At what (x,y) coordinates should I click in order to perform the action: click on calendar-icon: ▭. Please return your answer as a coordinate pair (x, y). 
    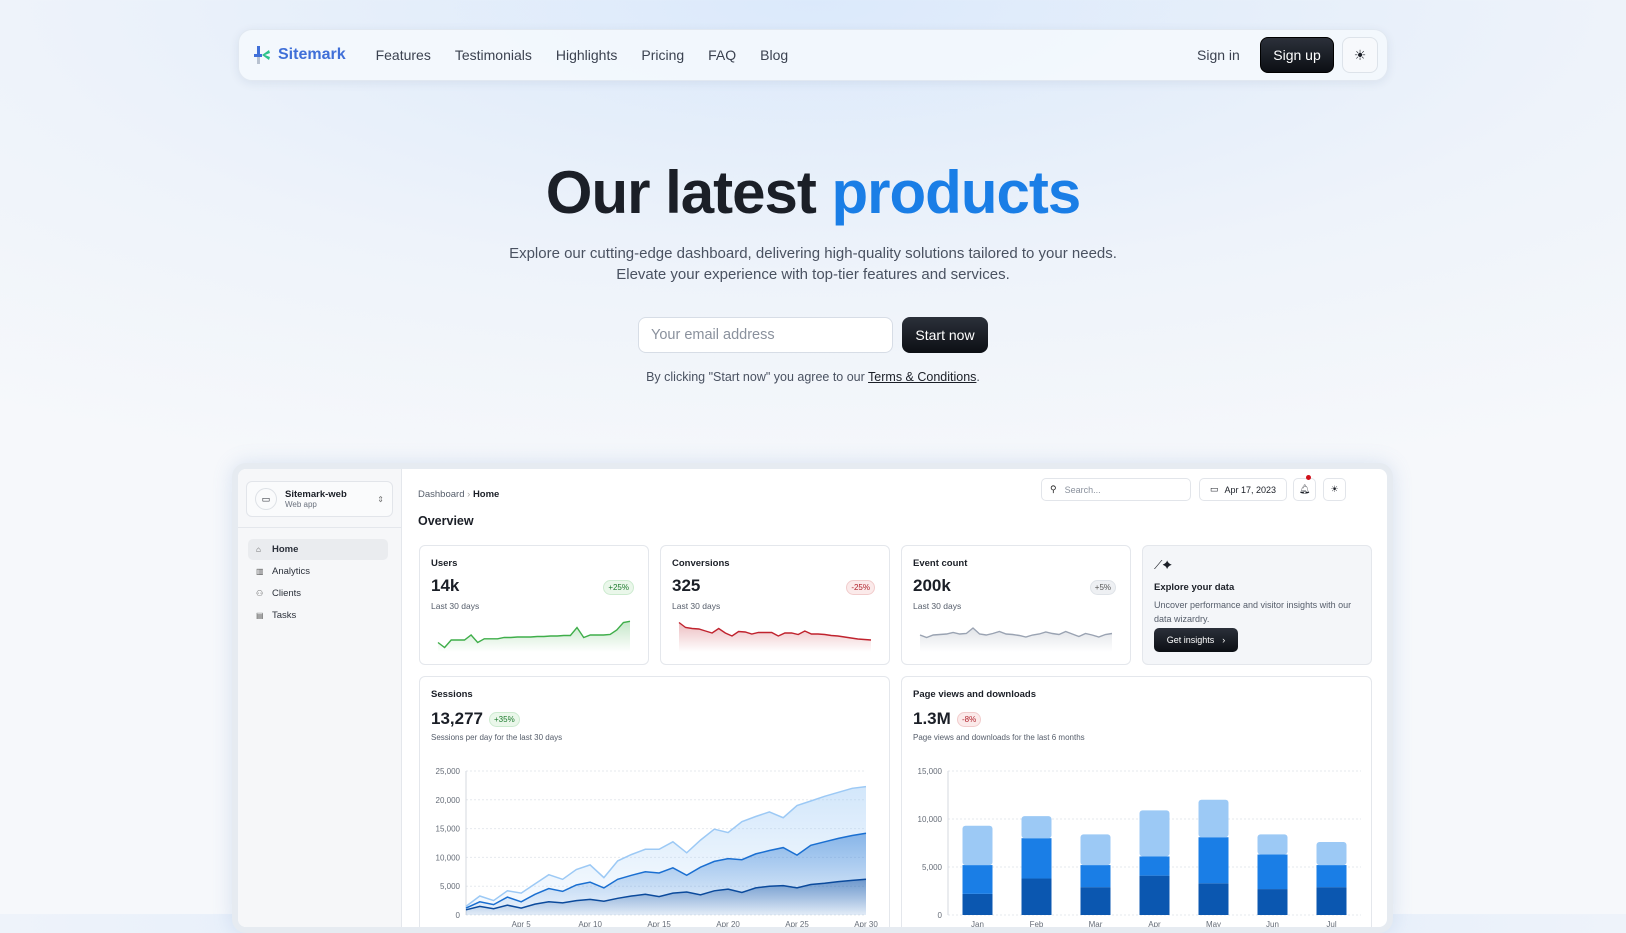
    Looking at the image, I should click on (1214, 489).